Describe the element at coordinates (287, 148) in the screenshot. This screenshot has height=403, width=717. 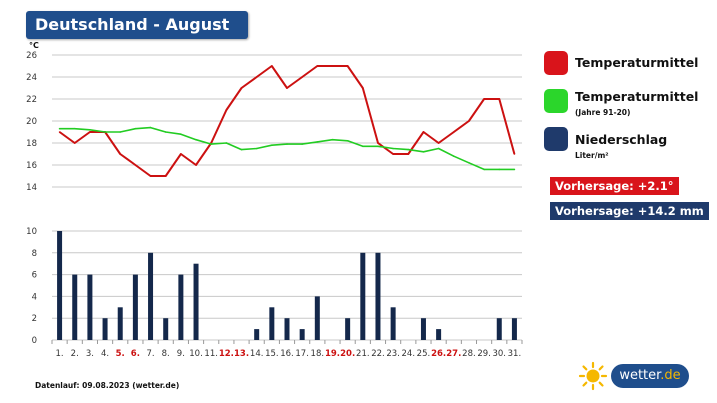
I see `temperature-normal-line` at that location.